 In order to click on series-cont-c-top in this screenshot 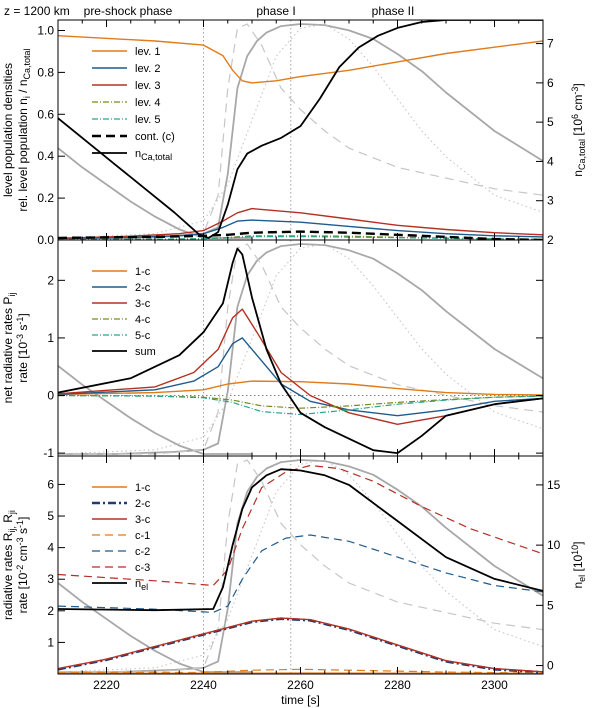, I will do `click(300, 235)`.